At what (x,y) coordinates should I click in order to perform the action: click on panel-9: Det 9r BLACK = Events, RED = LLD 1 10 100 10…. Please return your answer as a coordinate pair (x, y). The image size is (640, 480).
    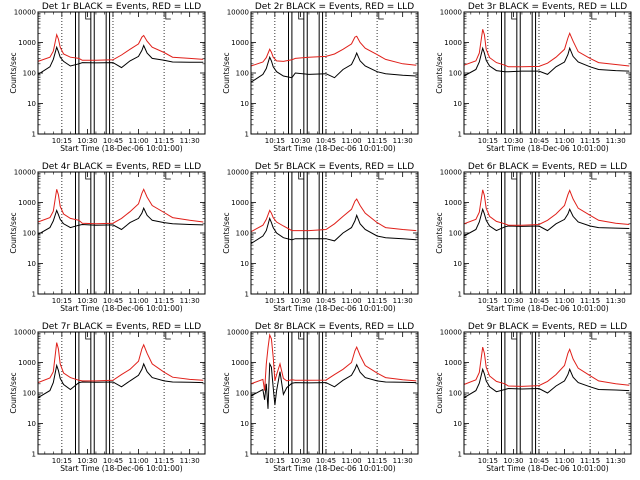
    Looking at the image, I should click on (533, 397).